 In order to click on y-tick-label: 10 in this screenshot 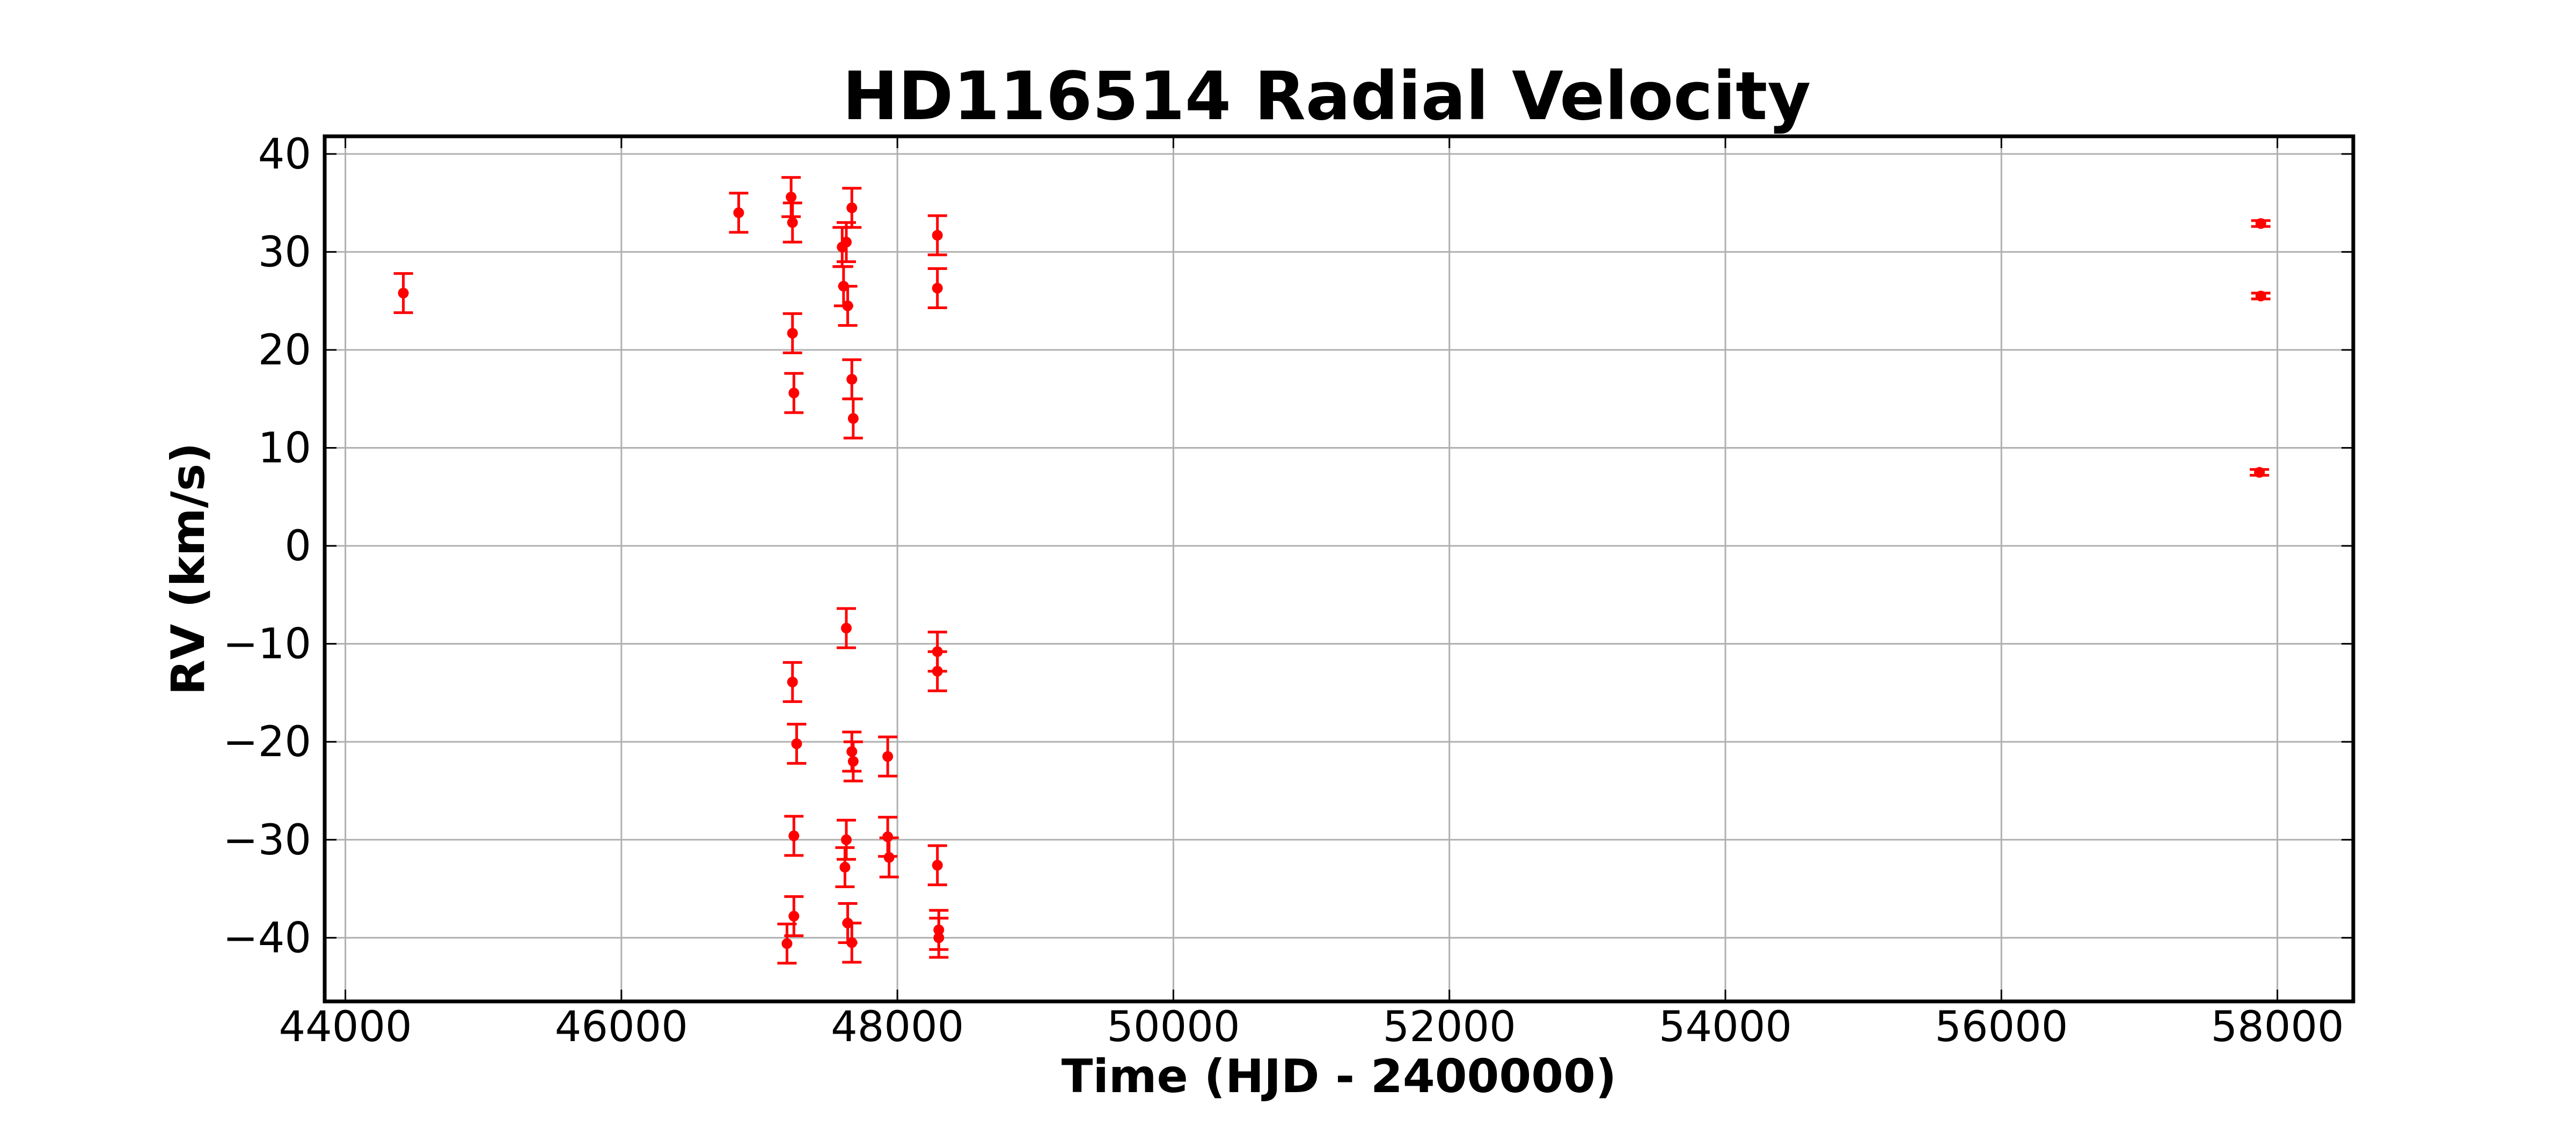, I will do `click(284, 449)`.